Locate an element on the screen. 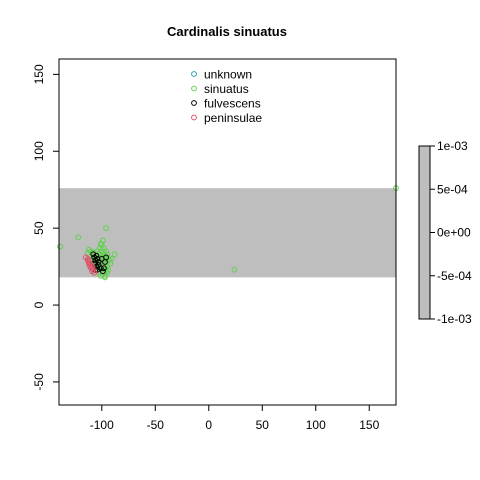 The image size is (480, 480). x-axis: -100 -50 0 50 100 150 is located at coordinates (235, 418).